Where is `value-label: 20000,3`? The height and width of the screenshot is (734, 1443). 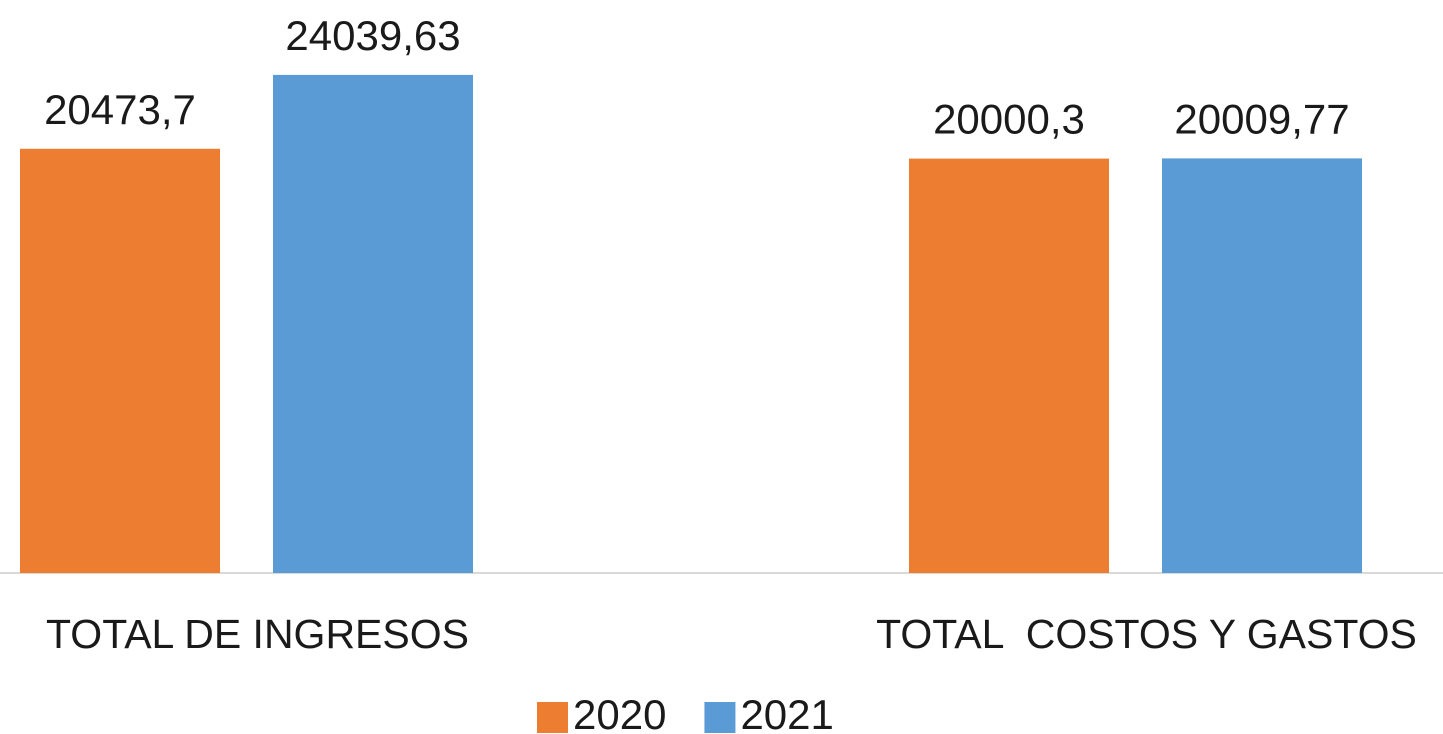
value-label: 20000,3 is located at coordinates (1009, 119).